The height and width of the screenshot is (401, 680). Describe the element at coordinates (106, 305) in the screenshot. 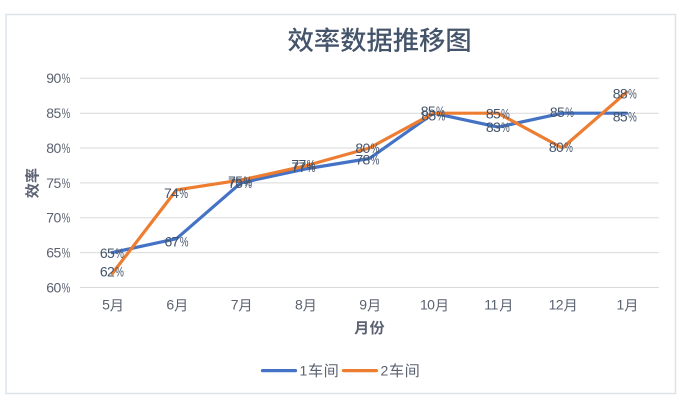

I see `svg-text: 5` at that location.